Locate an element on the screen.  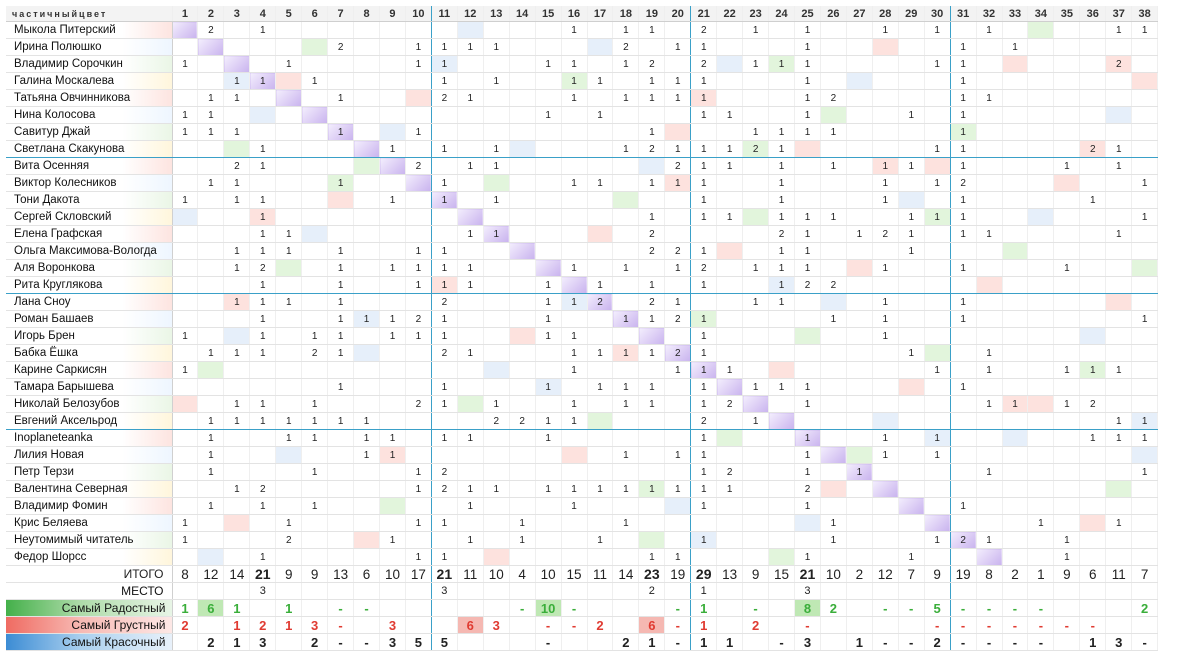
reader-name-cell: Тамара Барышева is located at coordinates (89, 387).